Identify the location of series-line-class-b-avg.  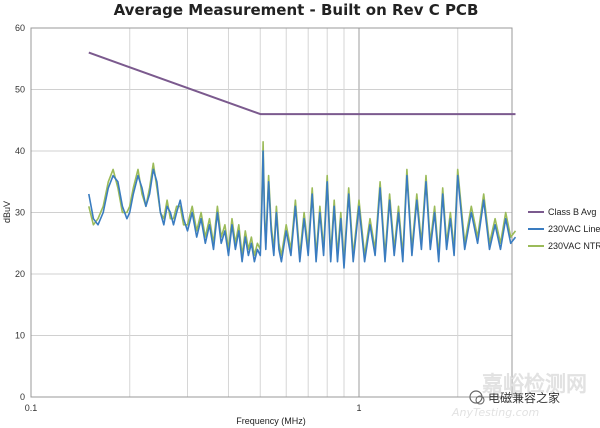
(302, 83).